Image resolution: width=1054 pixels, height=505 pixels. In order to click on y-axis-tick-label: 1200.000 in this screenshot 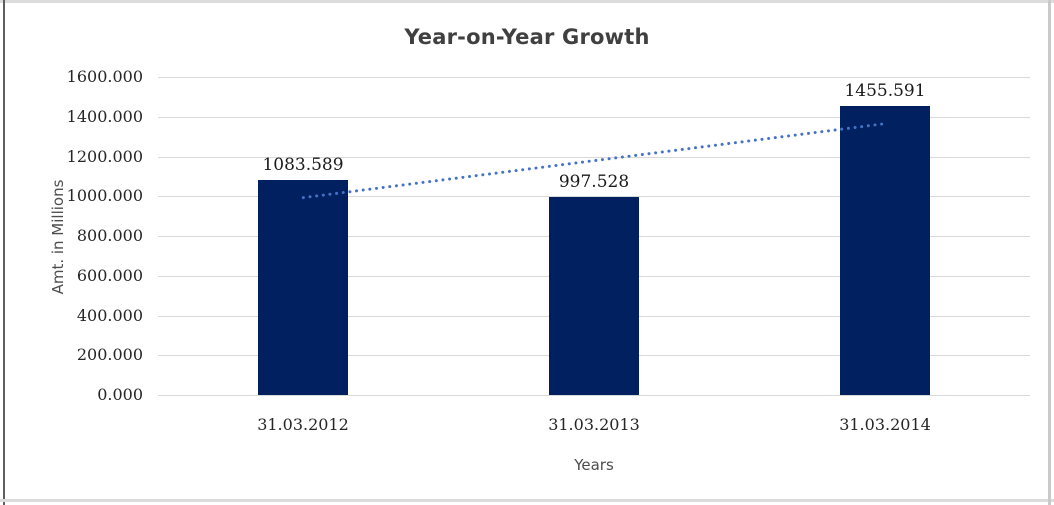, I will do `click(104, 156)`.